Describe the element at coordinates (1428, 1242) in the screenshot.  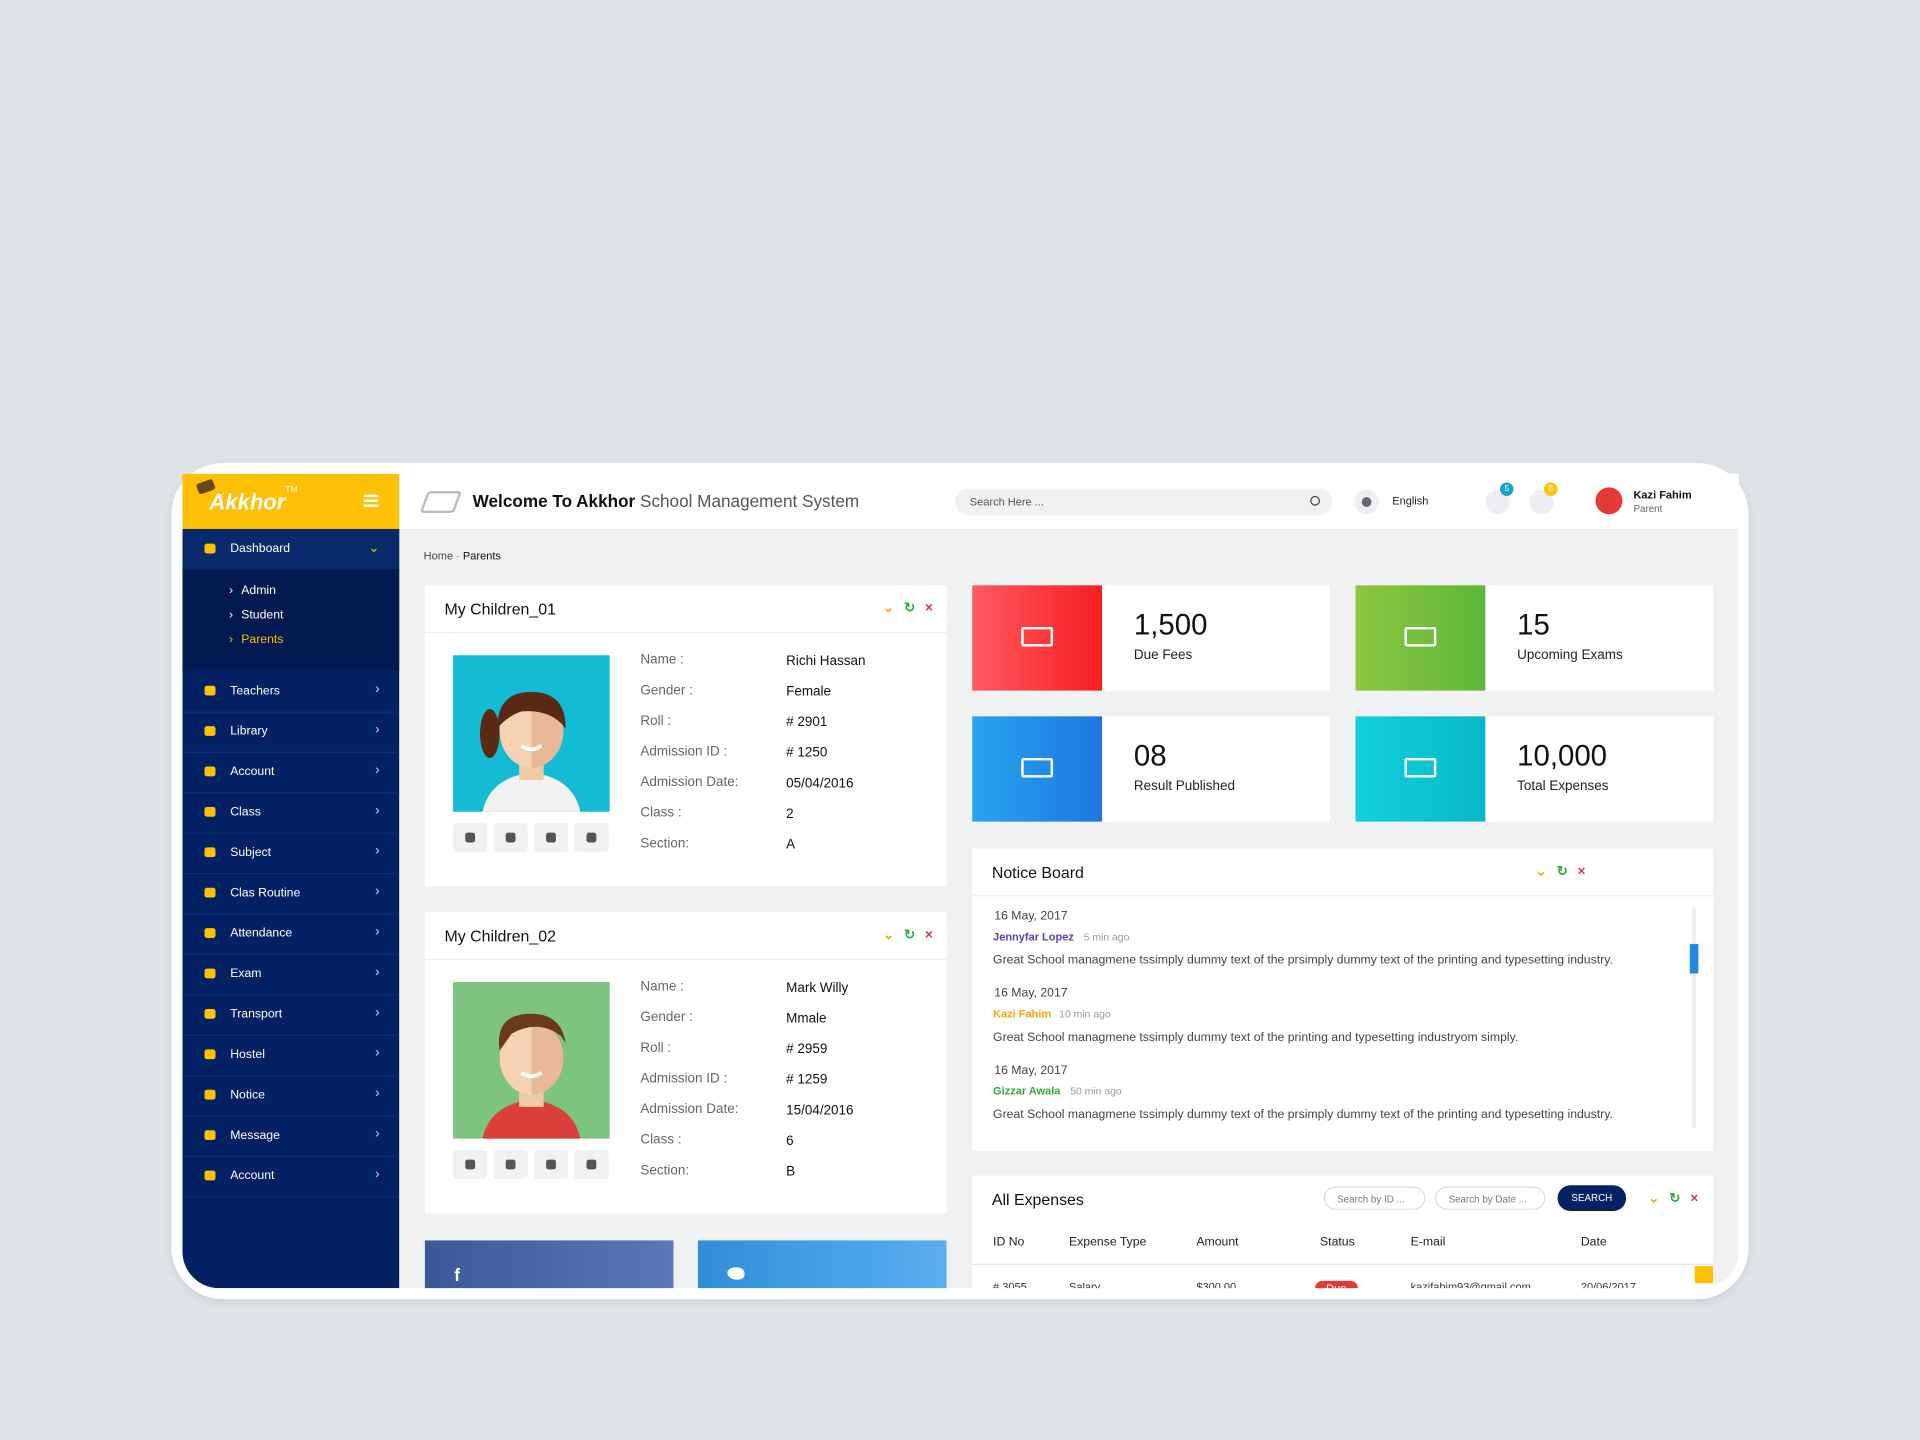
I see `column-header: E-mail` at that location.